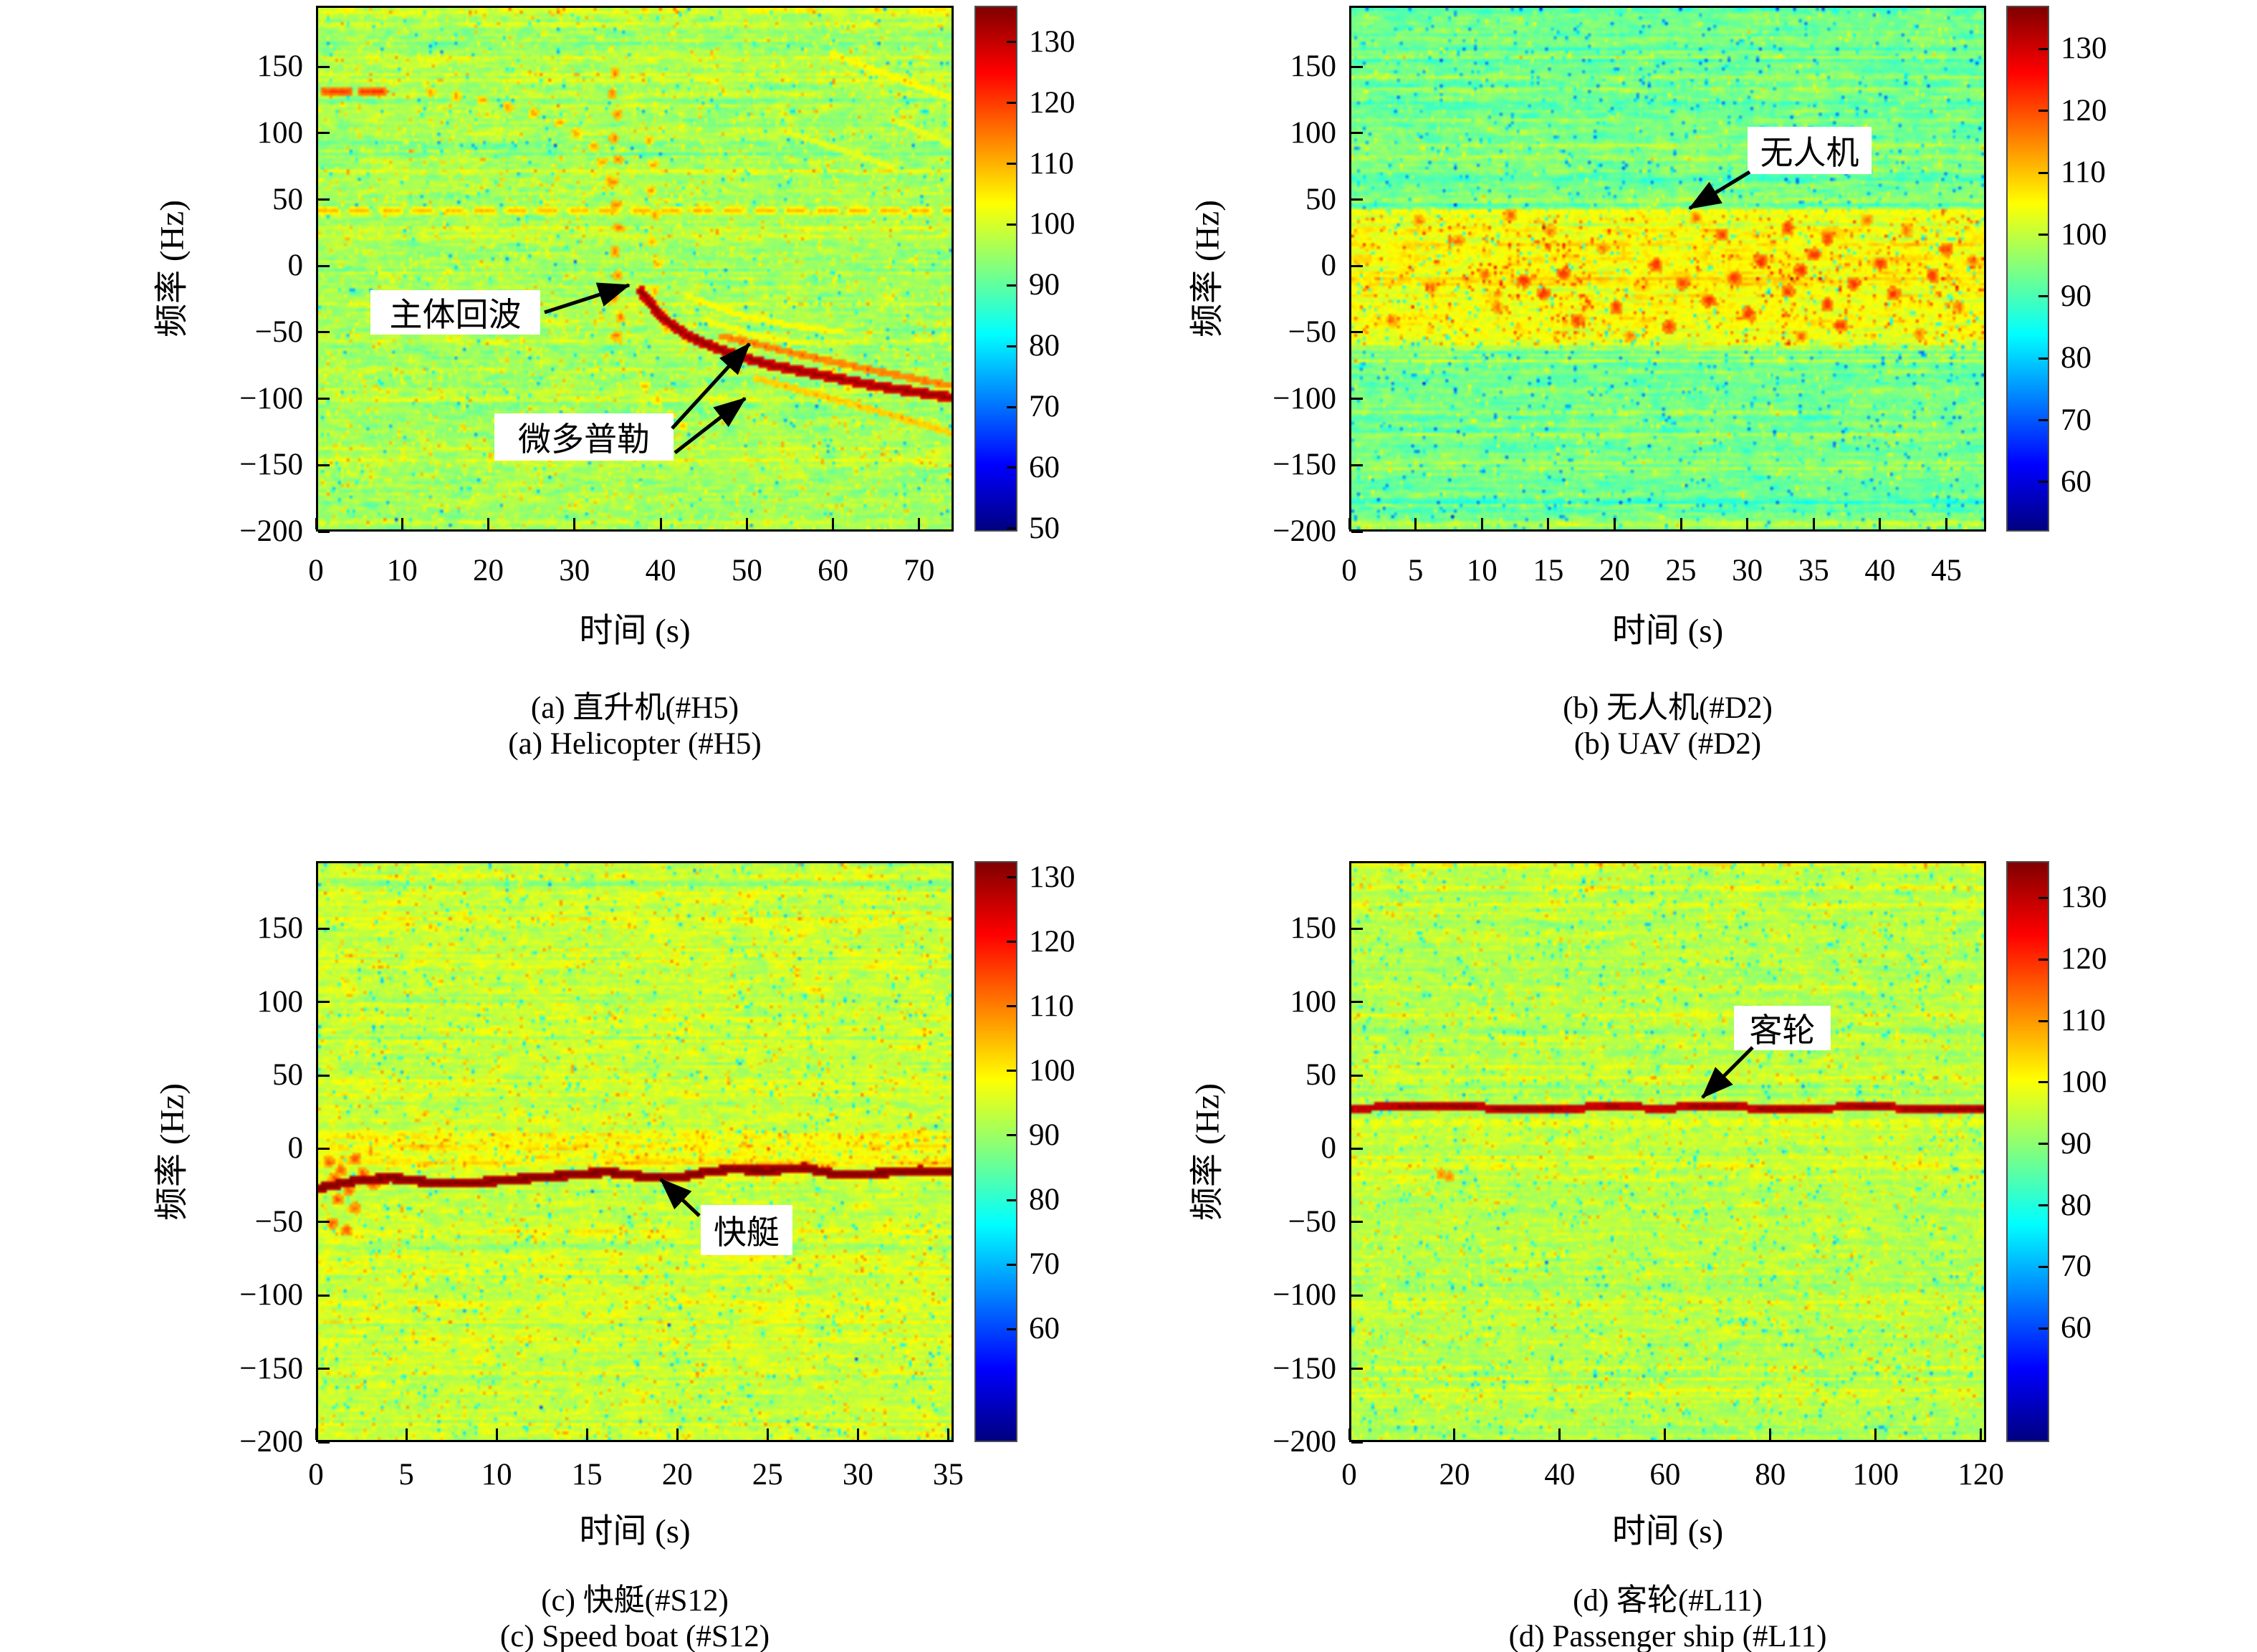  Describe the element at coordinates (2076, 1205) in the screenshot. I see `colorbar-tick-label: 80` at that location.